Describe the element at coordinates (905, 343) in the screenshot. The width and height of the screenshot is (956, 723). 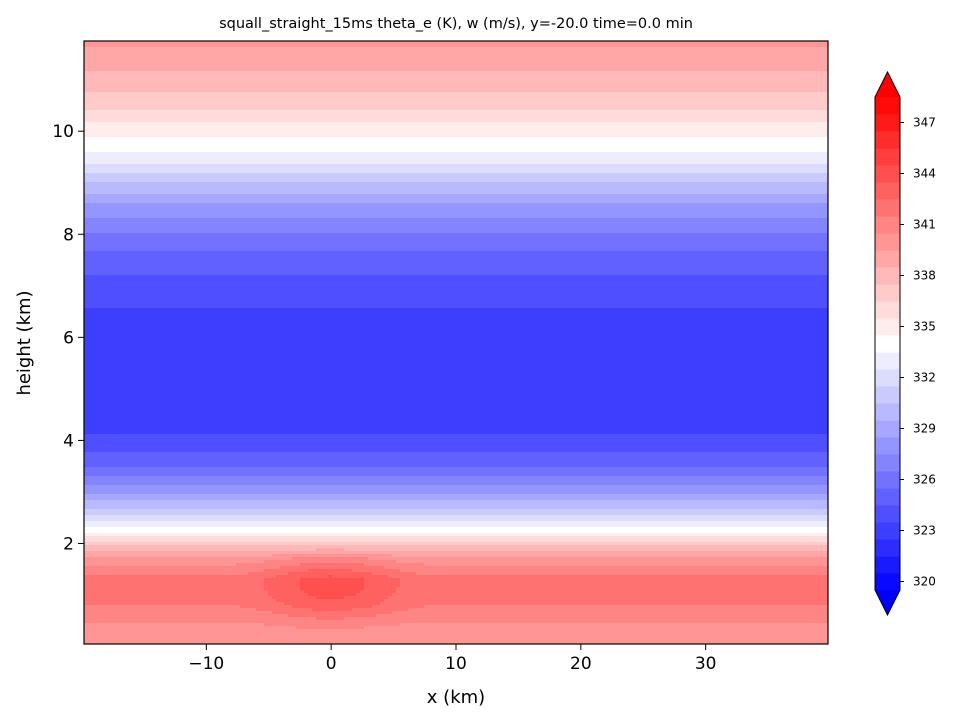
I see `colorbar: 320 323 326 329 332 335 338 341 344 347` at that location.